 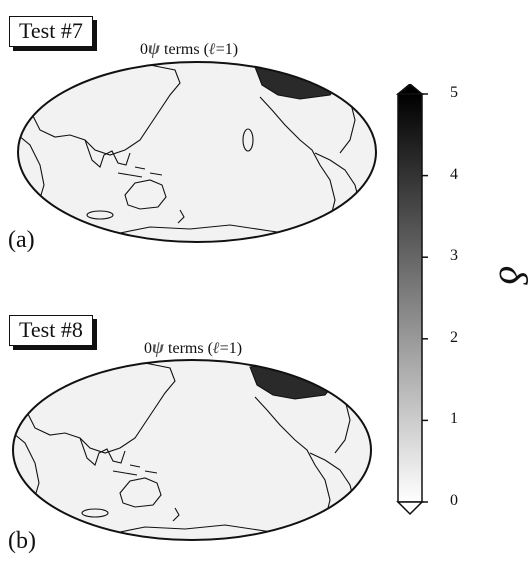 I want to click on test-label-box: Test #7, so click(x=51, y=31).